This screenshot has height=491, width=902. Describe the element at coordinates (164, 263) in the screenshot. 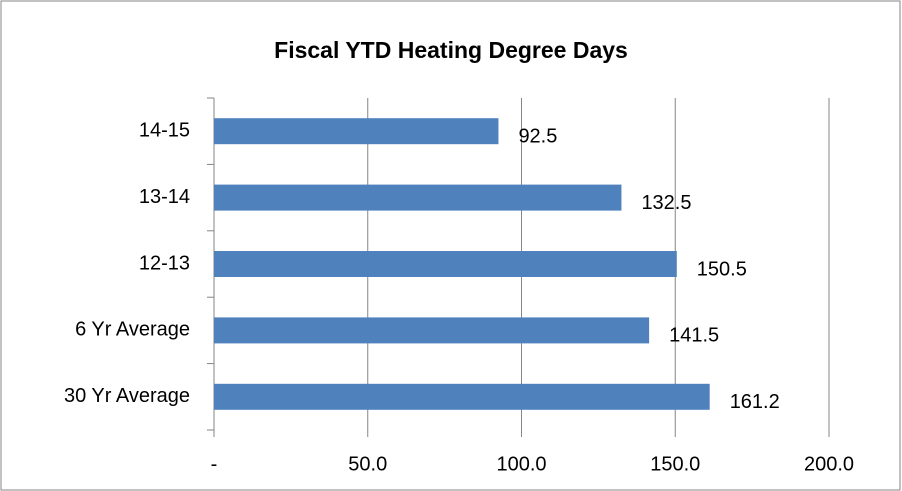

I see `y-tick-label: 12-13` at that location.